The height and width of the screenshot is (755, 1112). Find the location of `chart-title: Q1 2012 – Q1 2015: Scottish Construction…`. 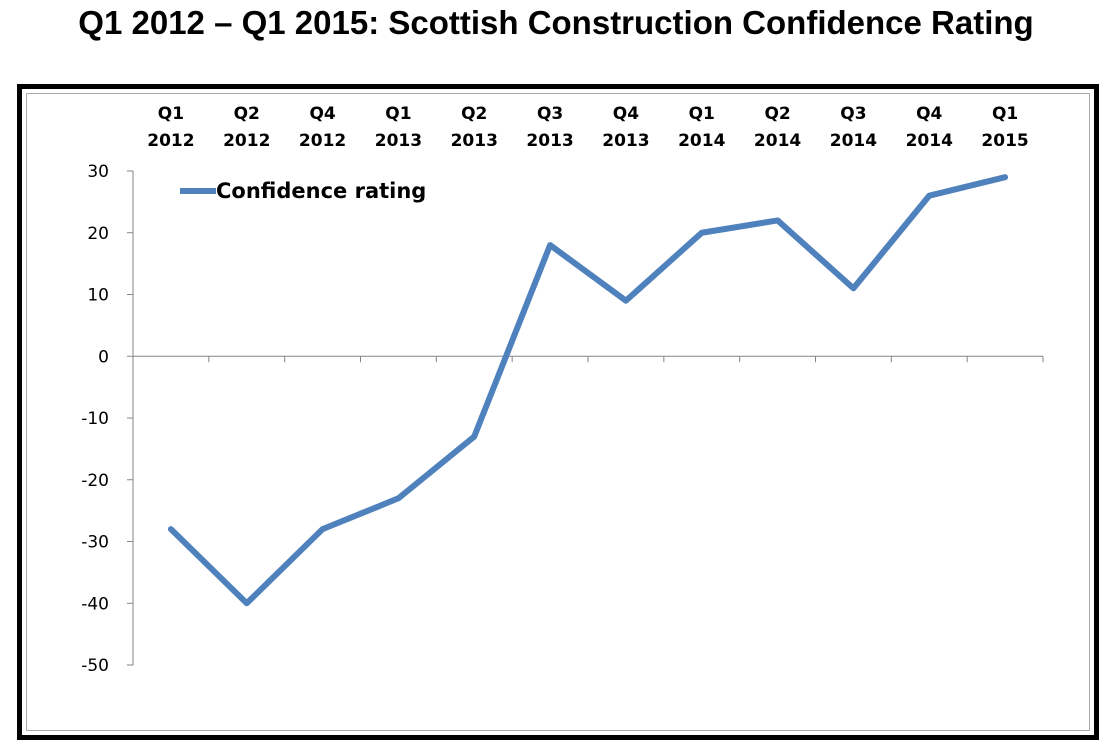

chart-title: Q1 2012 – Q1 2015: Scottish Construction… is located at coordinates (556, 22).